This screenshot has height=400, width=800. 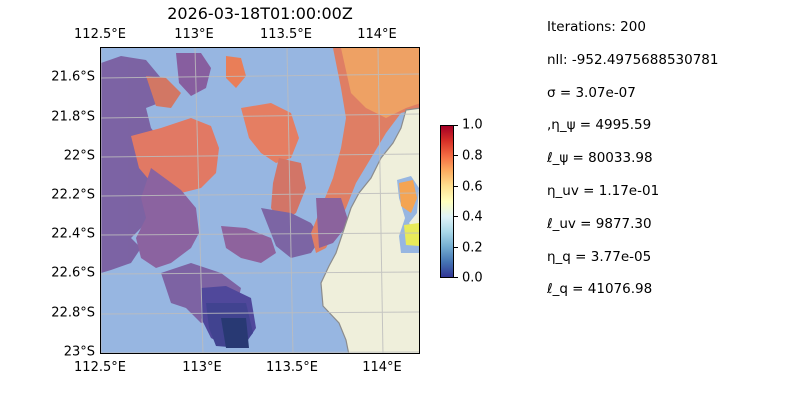 What do you see at coordinates (603, 190) in the screenshot?
I see `info-eta-uv: η_uv = 1.17e-01` at bounding box center [603, 190].